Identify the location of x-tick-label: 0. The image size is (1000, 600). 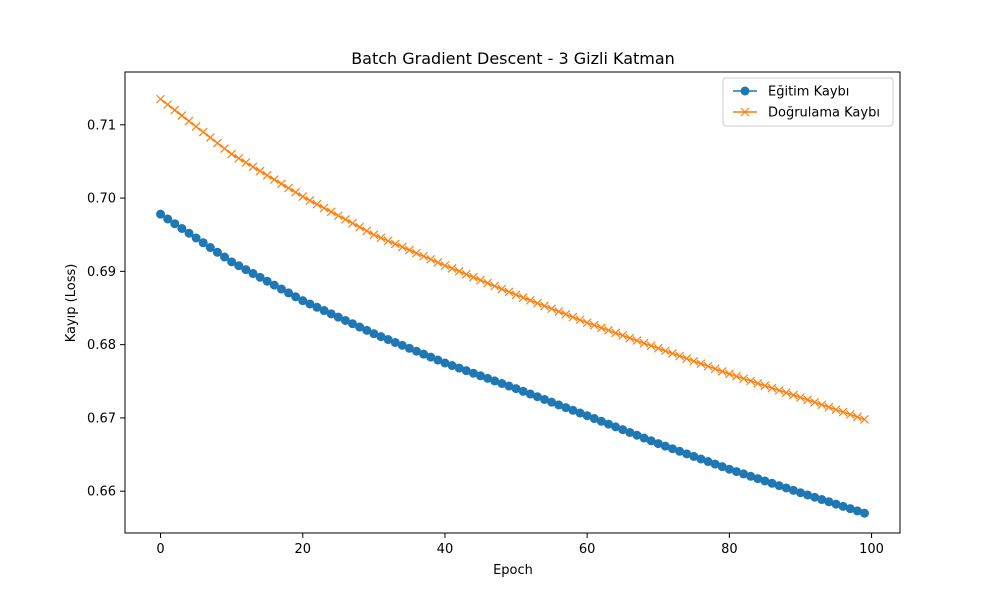
(160, 549).